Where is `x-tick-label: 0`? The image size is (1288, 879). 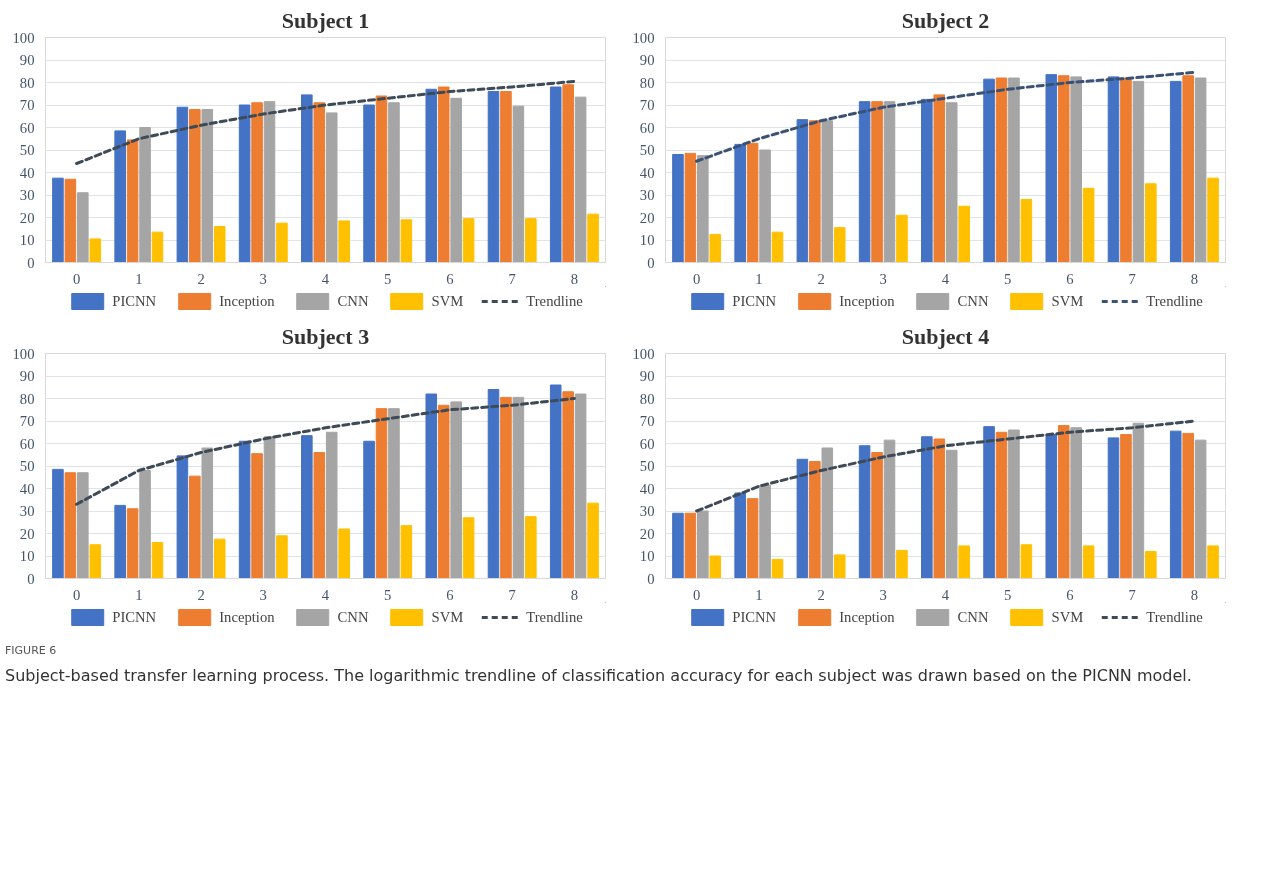 x-tick-label: 0 is located at coordinates (696, 278).